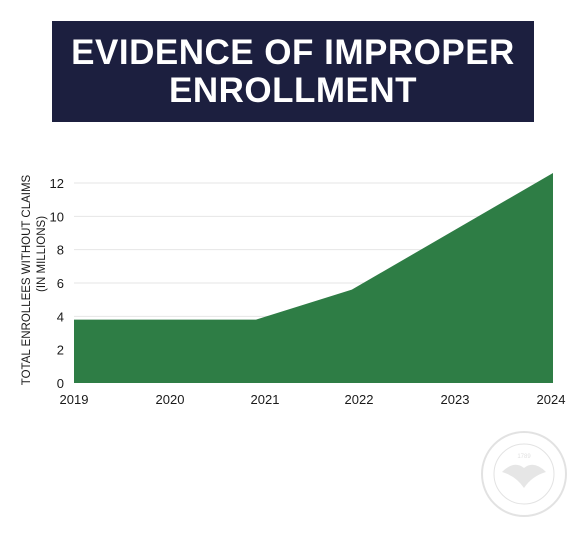 This screenshot has height=533, width=586. What do you see at coordinates (265, 399) in the screenshot?
I see `x-tick-label: 2021` at bounding box center [265, 399].